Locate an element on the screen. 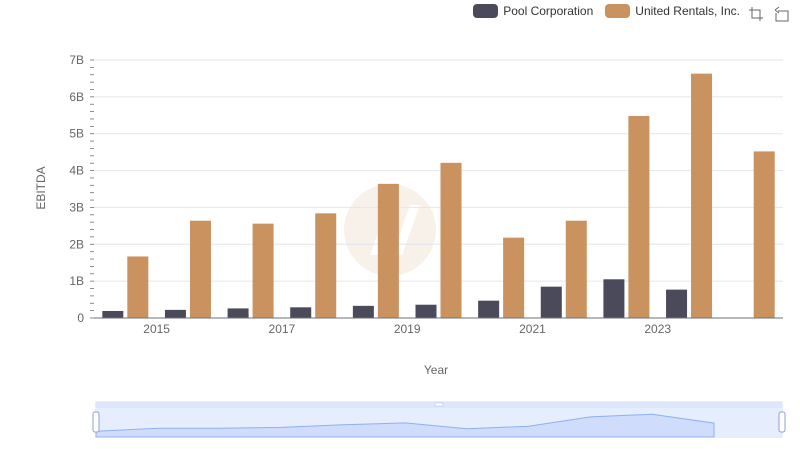 This screenshot has width=800, height=461. legend-item-pool-corporation: Pool Corporation is located at coordinates (533, 11).